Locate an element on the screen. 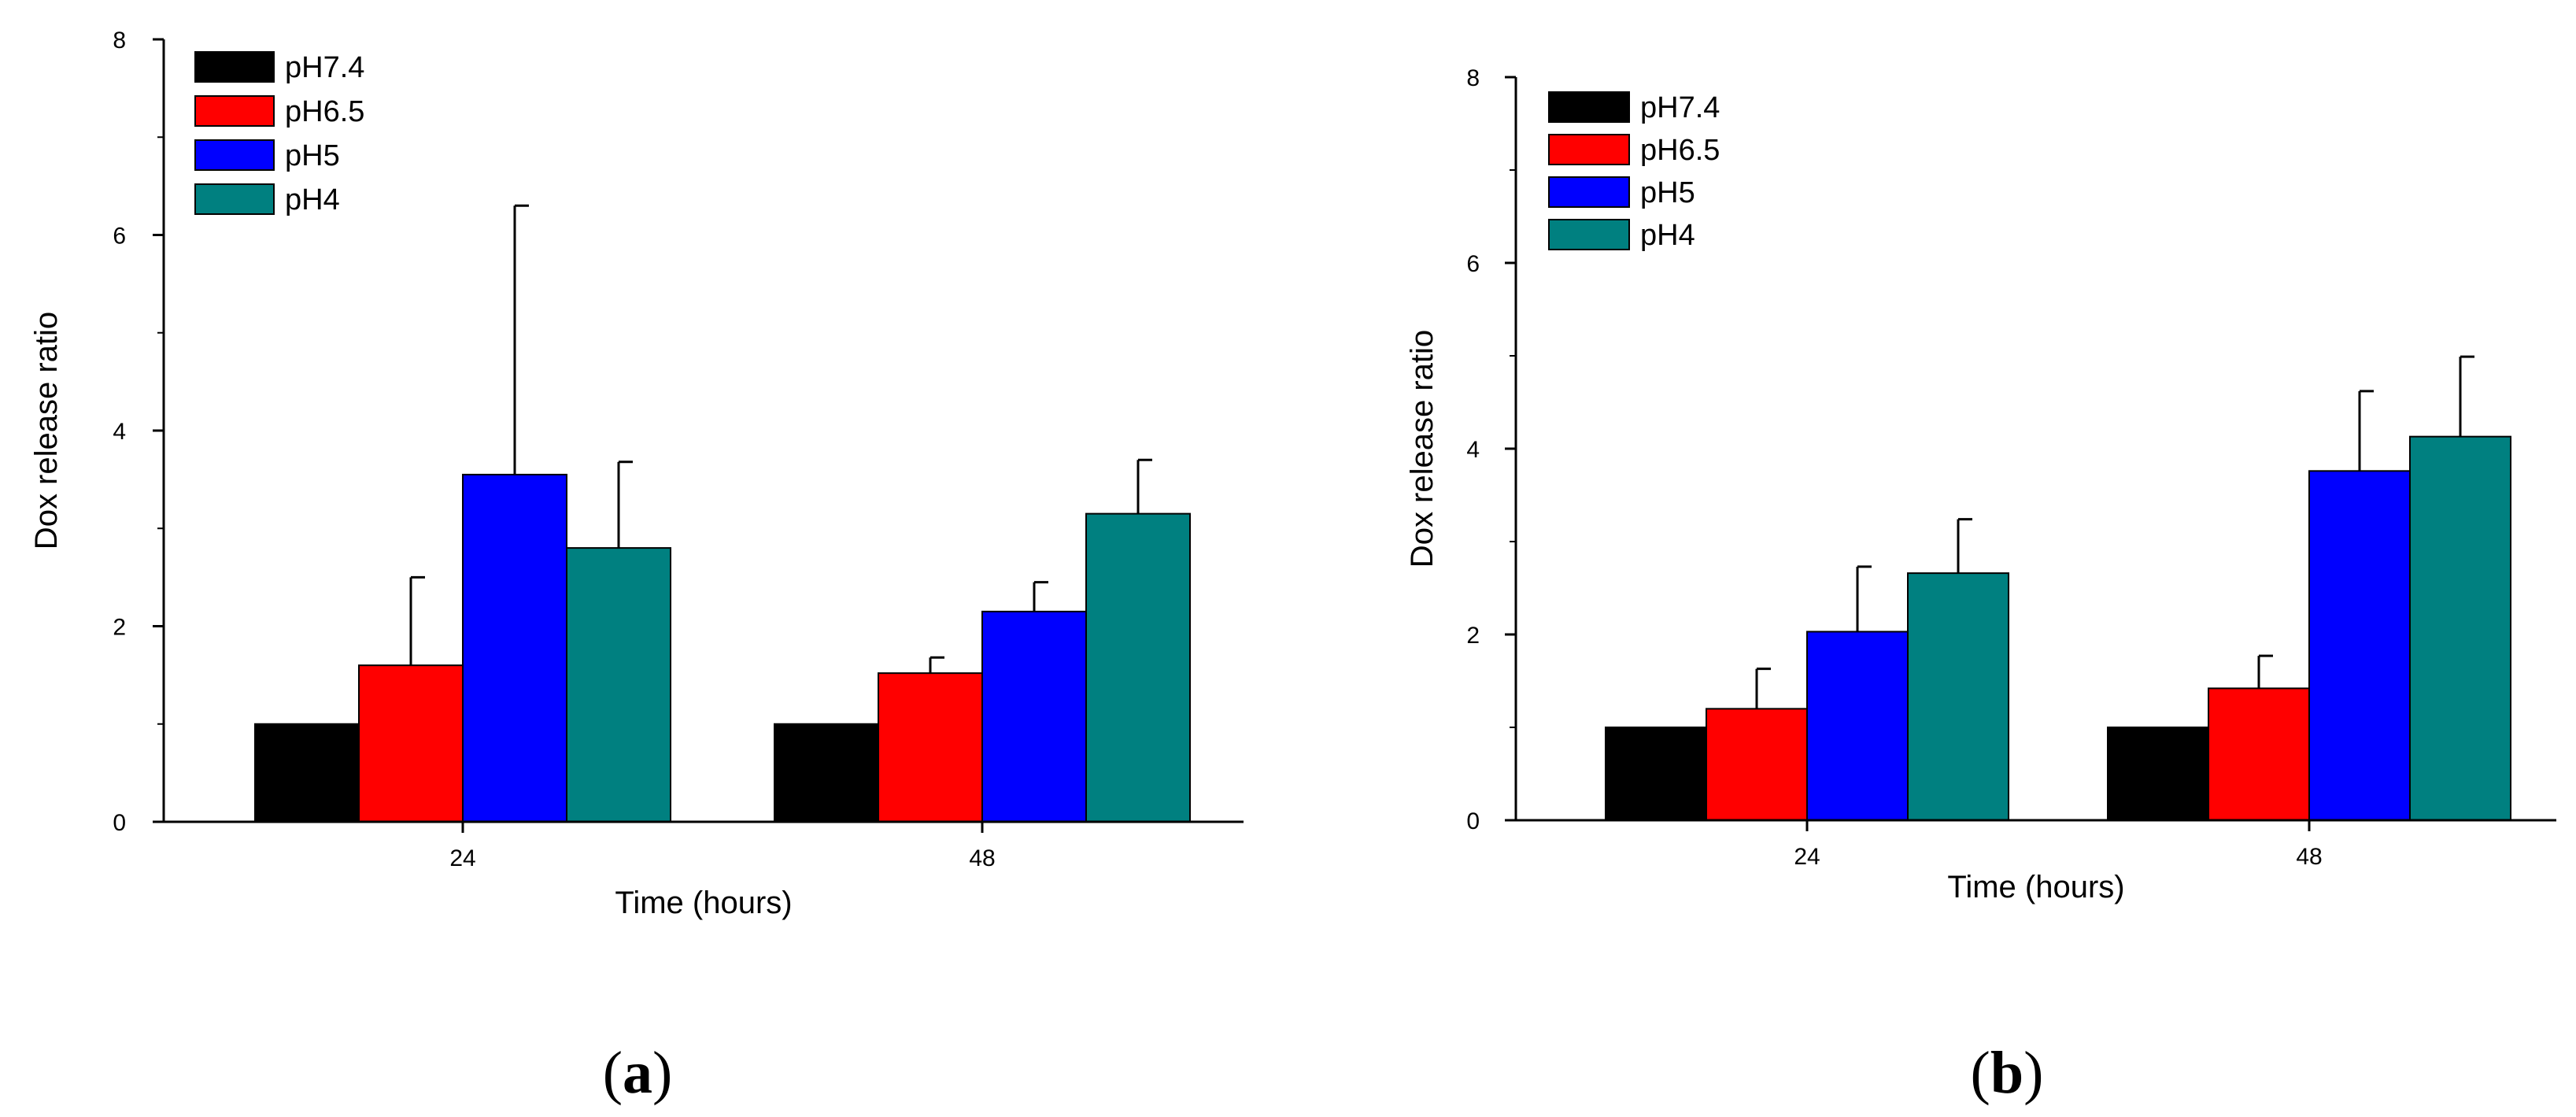 The image size is (2576, 1117). panel-caption: (a) is located at coordinates (638, 1073).